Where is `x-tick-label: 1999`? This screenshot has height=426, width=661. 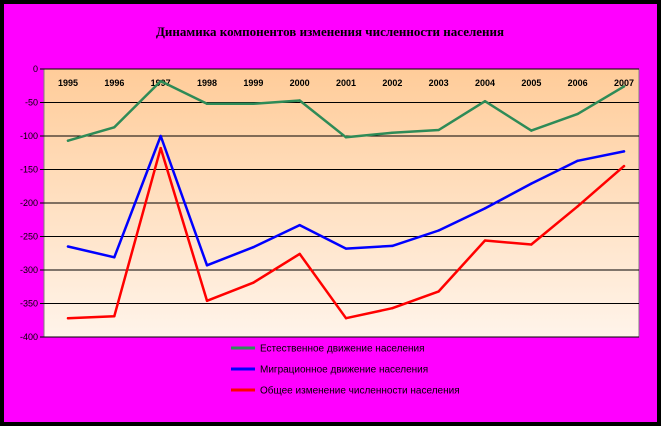 x-tick-label: 1999 is located at coordinates (253, 83).